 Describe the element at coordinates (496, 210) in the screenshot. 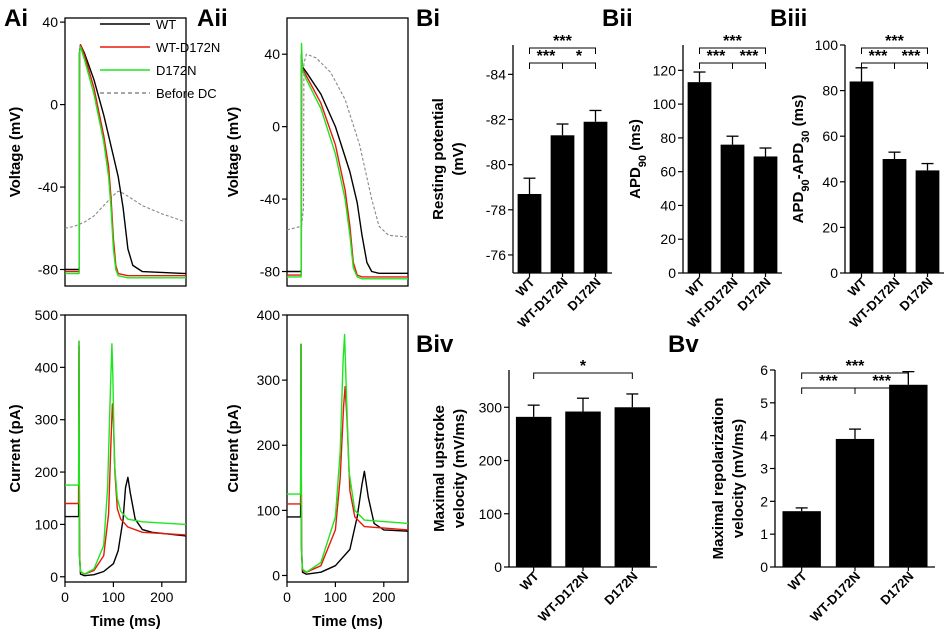

I see `Bi-ytick-label: -78` at that location.